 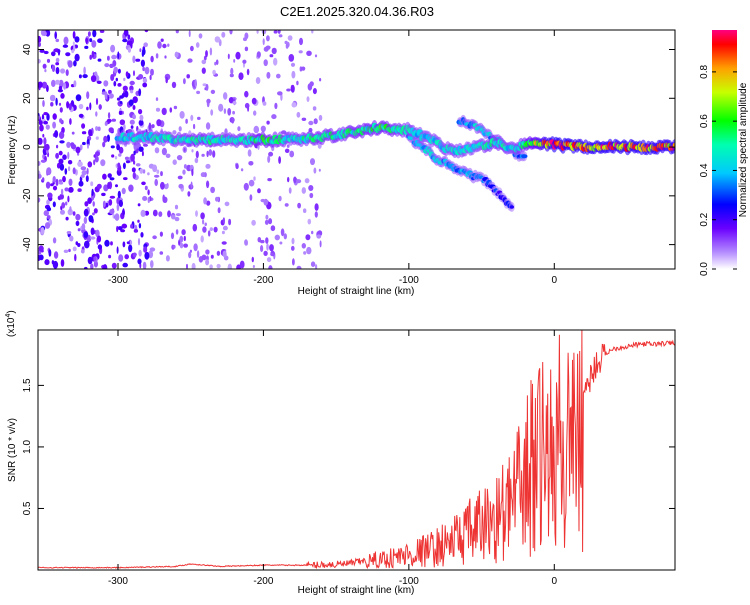 What do you see at coordinates (27, 244) in the screenshot?
I see `y-tick-label: -40` at bounding box center [27, 244].